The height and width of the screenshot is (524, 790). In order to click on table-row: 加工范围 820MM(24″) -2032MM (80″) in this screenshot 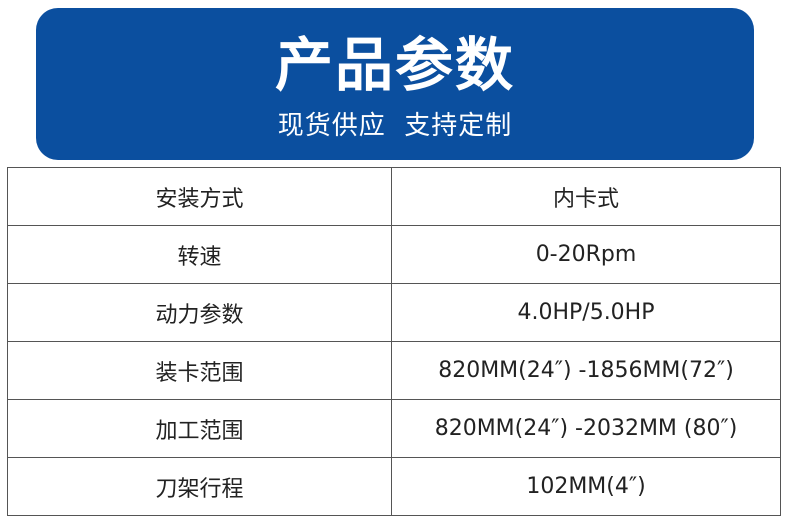, I will do `click(394, 428)`.